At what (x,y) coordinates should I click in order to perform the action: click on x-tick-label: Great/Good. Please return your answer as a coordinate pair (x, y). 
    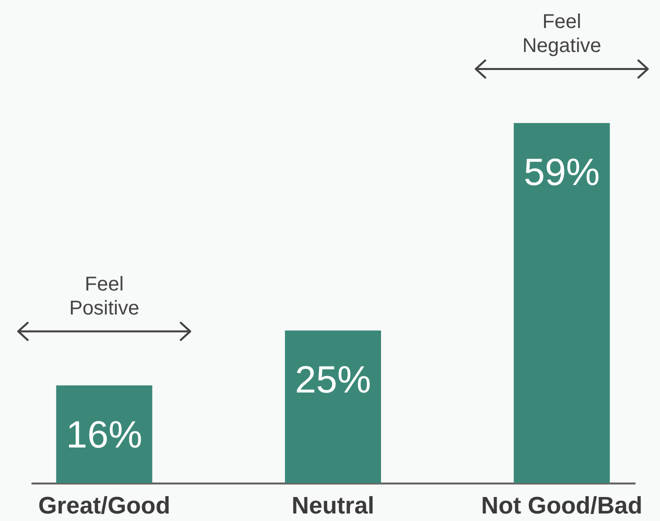
    Looking at the image, I should click on (104, 506).